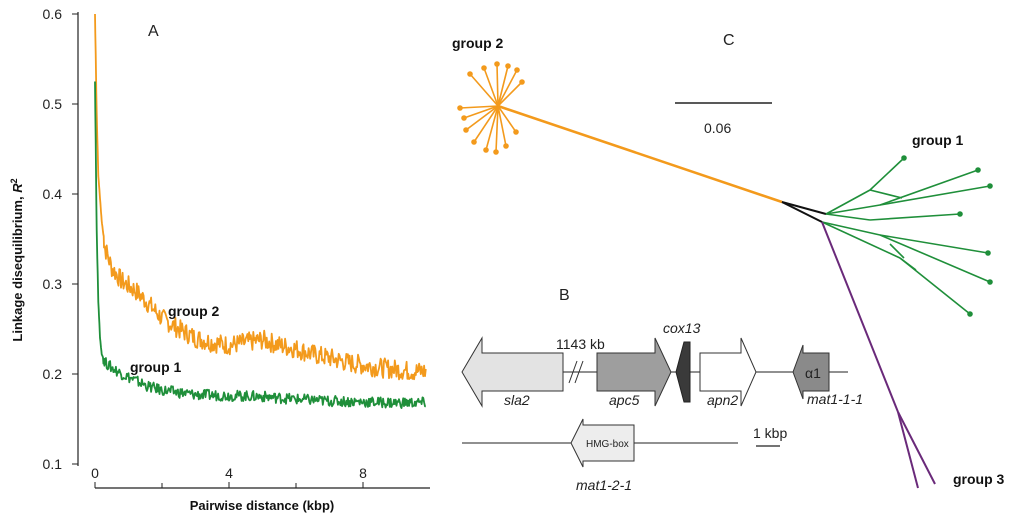  I want to click on scale-label-kbp: 1 kbp, so click(770, 433).